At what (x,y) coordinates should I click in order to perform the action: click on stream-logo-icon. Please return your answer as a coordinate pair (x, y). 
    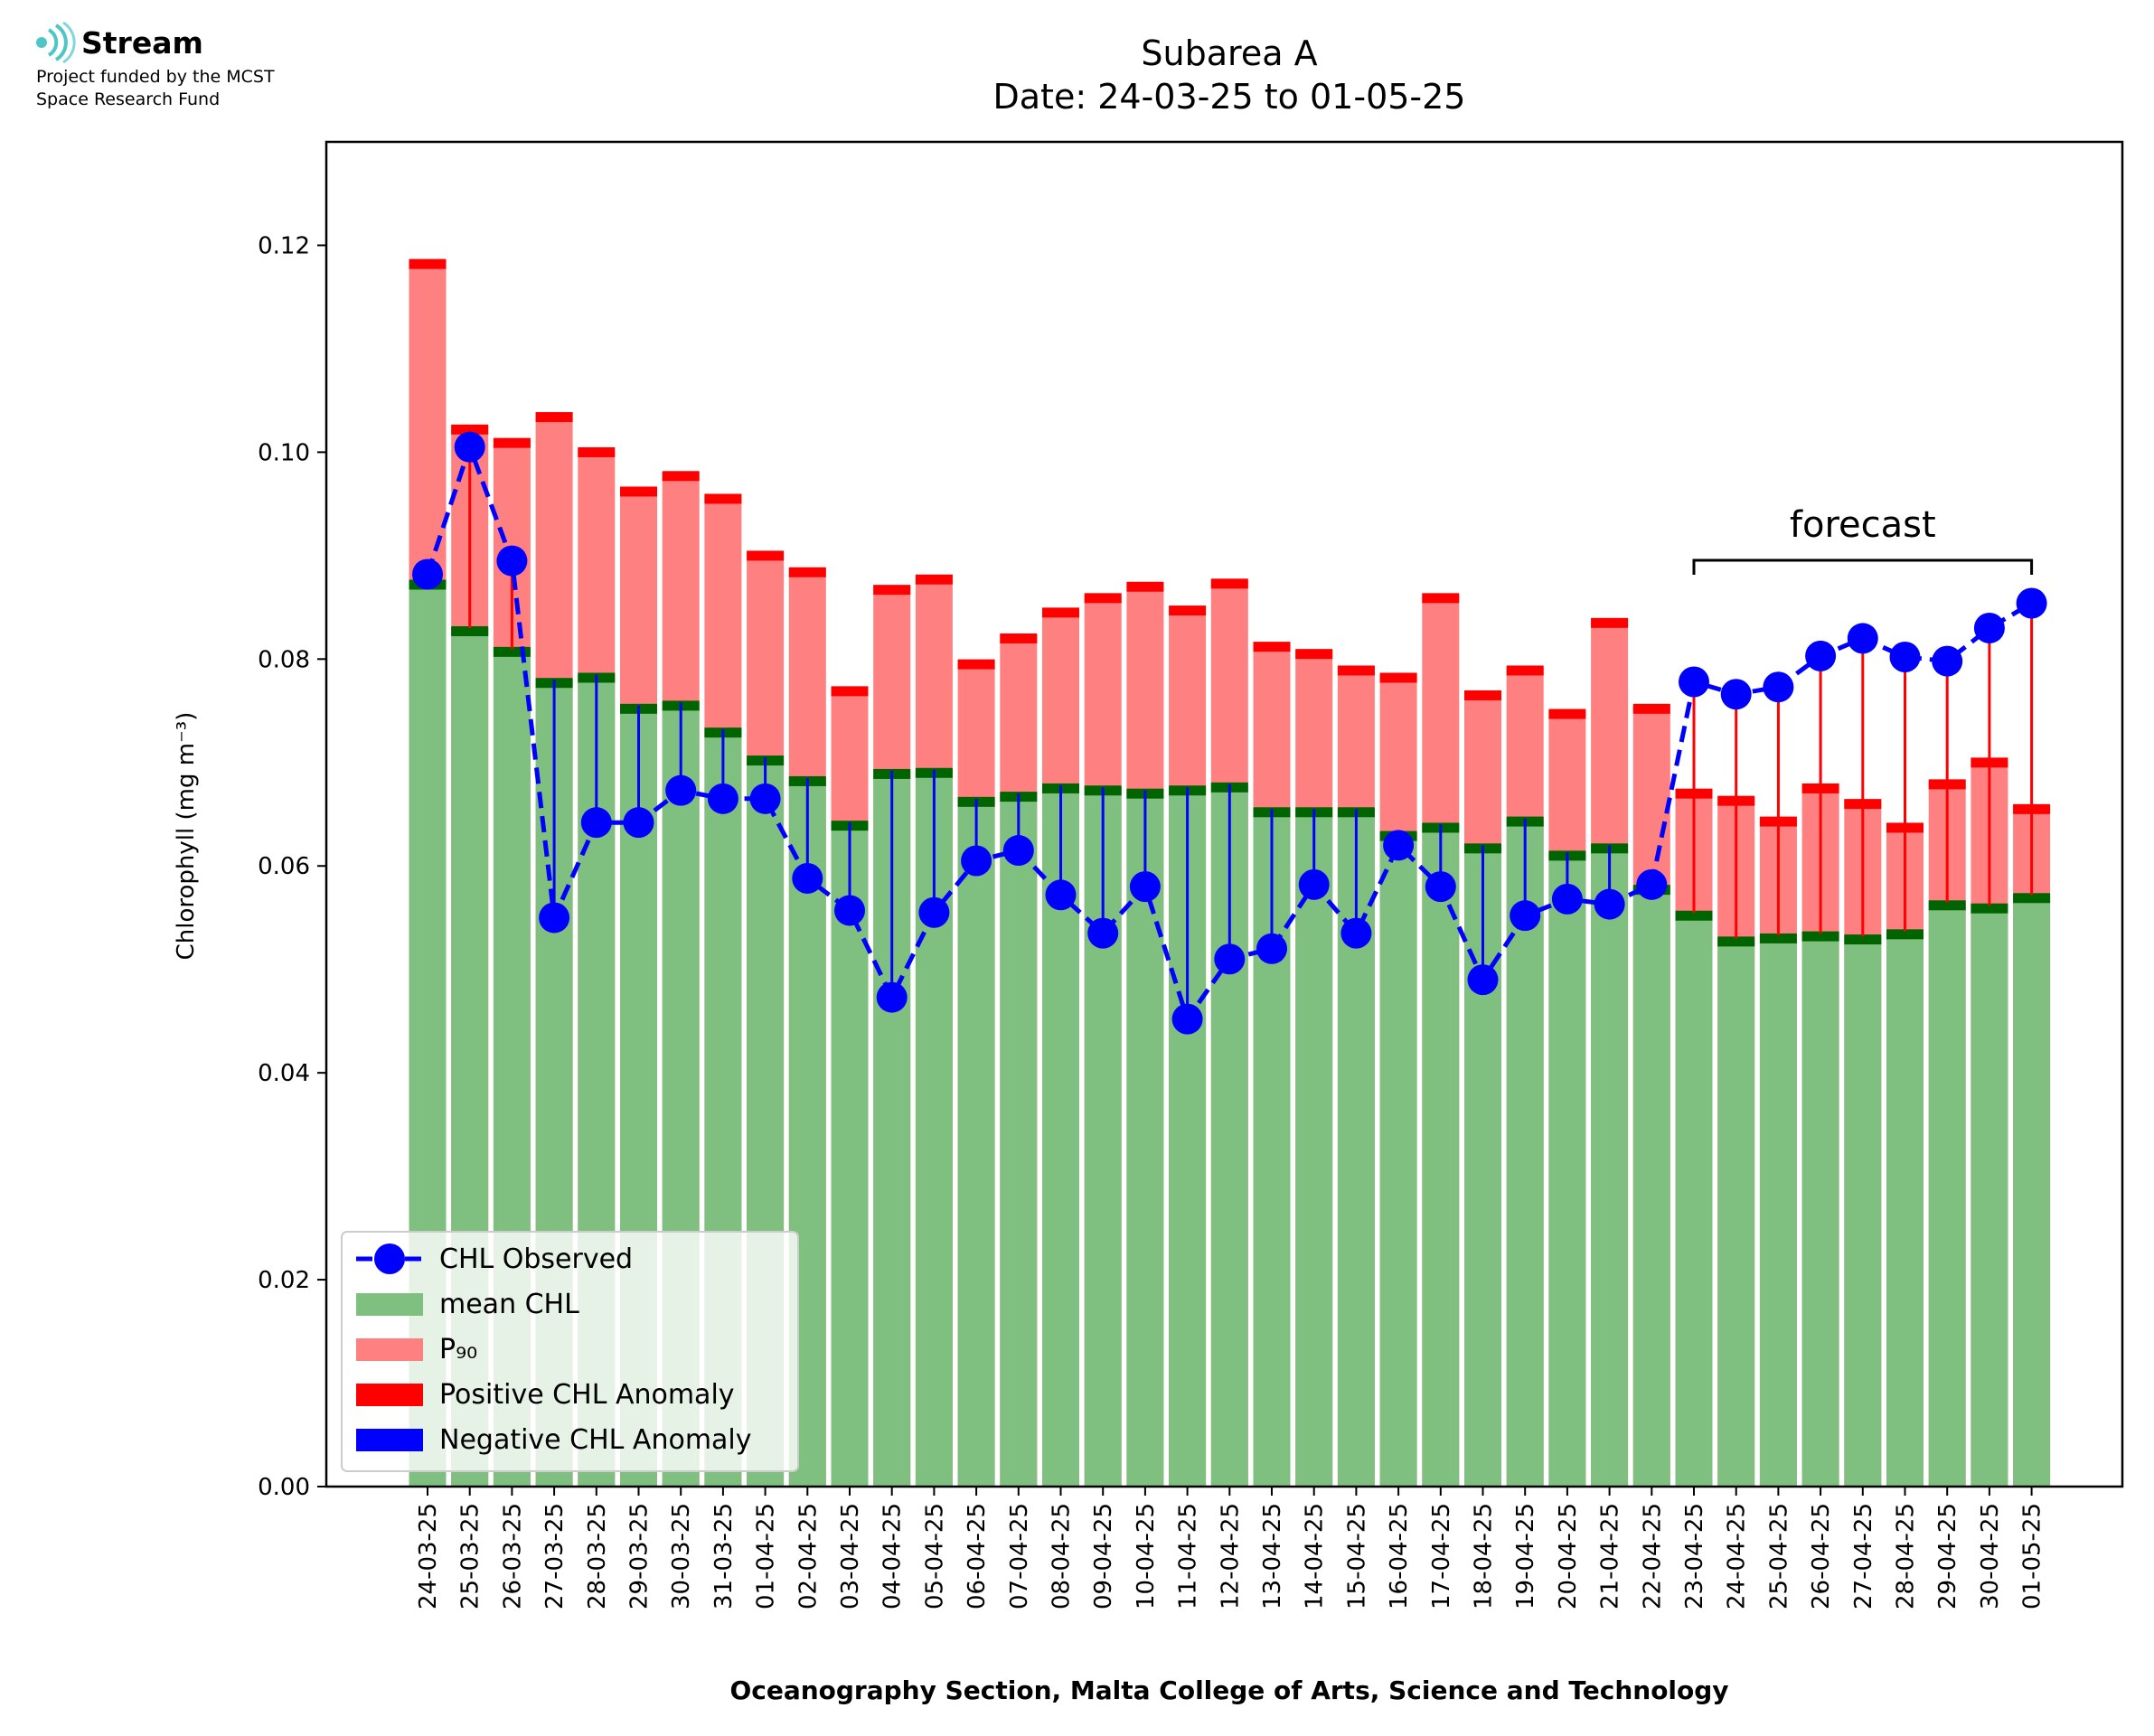
    Looking at the image, I should click on (56, 42).